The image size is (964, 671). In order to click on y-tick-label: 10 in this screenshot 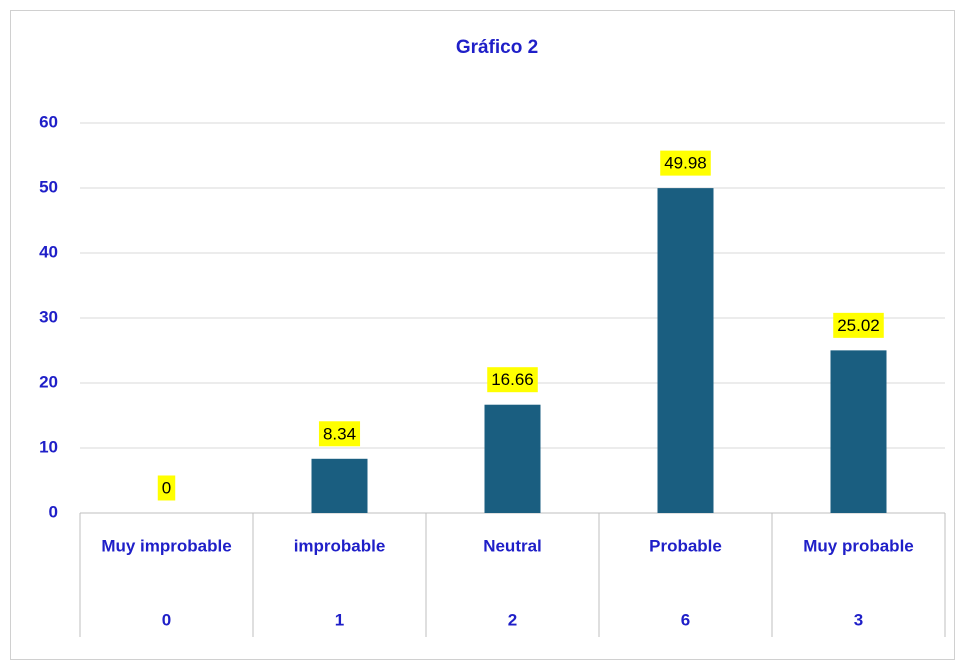, I will do `click(48, 446)`.